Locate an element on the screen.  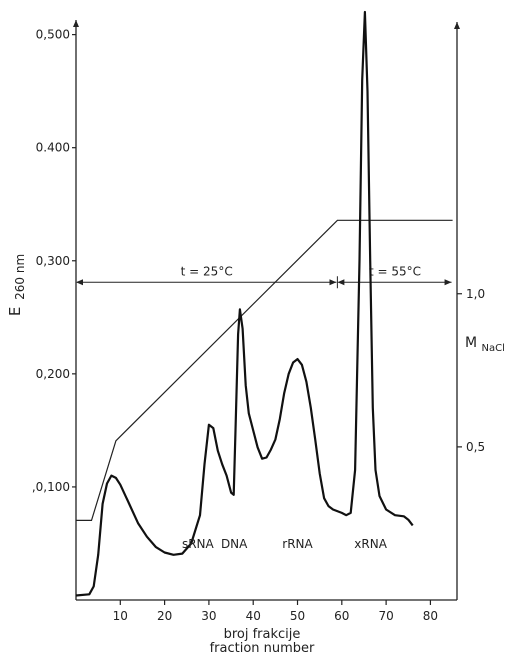
y-left-tick-label: 0.400 is located at coordinates (53, 148).